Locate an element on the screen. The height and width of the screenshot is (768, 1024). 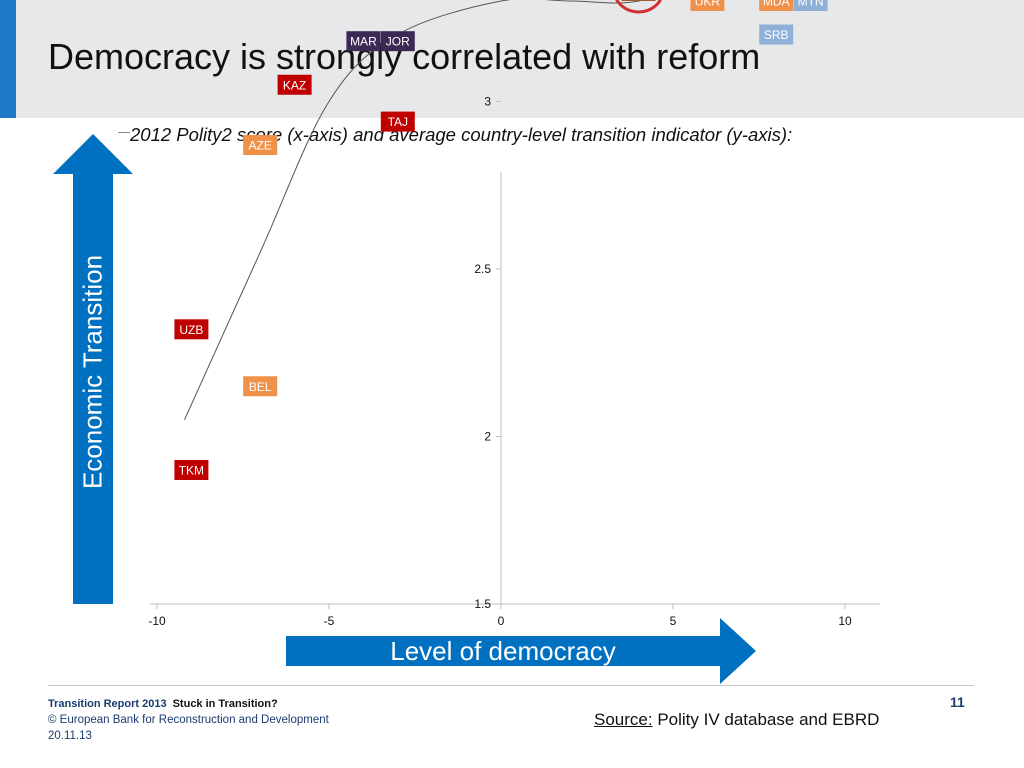
data-point-mda is located at coordinates (776, 5).